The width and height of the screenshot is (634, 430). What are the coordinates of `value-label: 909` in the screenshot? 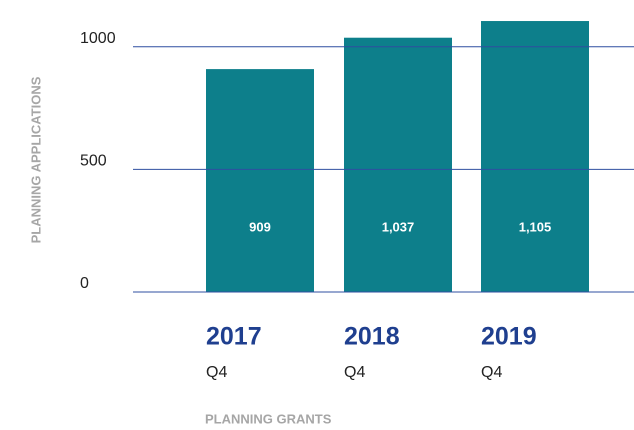 It's located at (260, 226).